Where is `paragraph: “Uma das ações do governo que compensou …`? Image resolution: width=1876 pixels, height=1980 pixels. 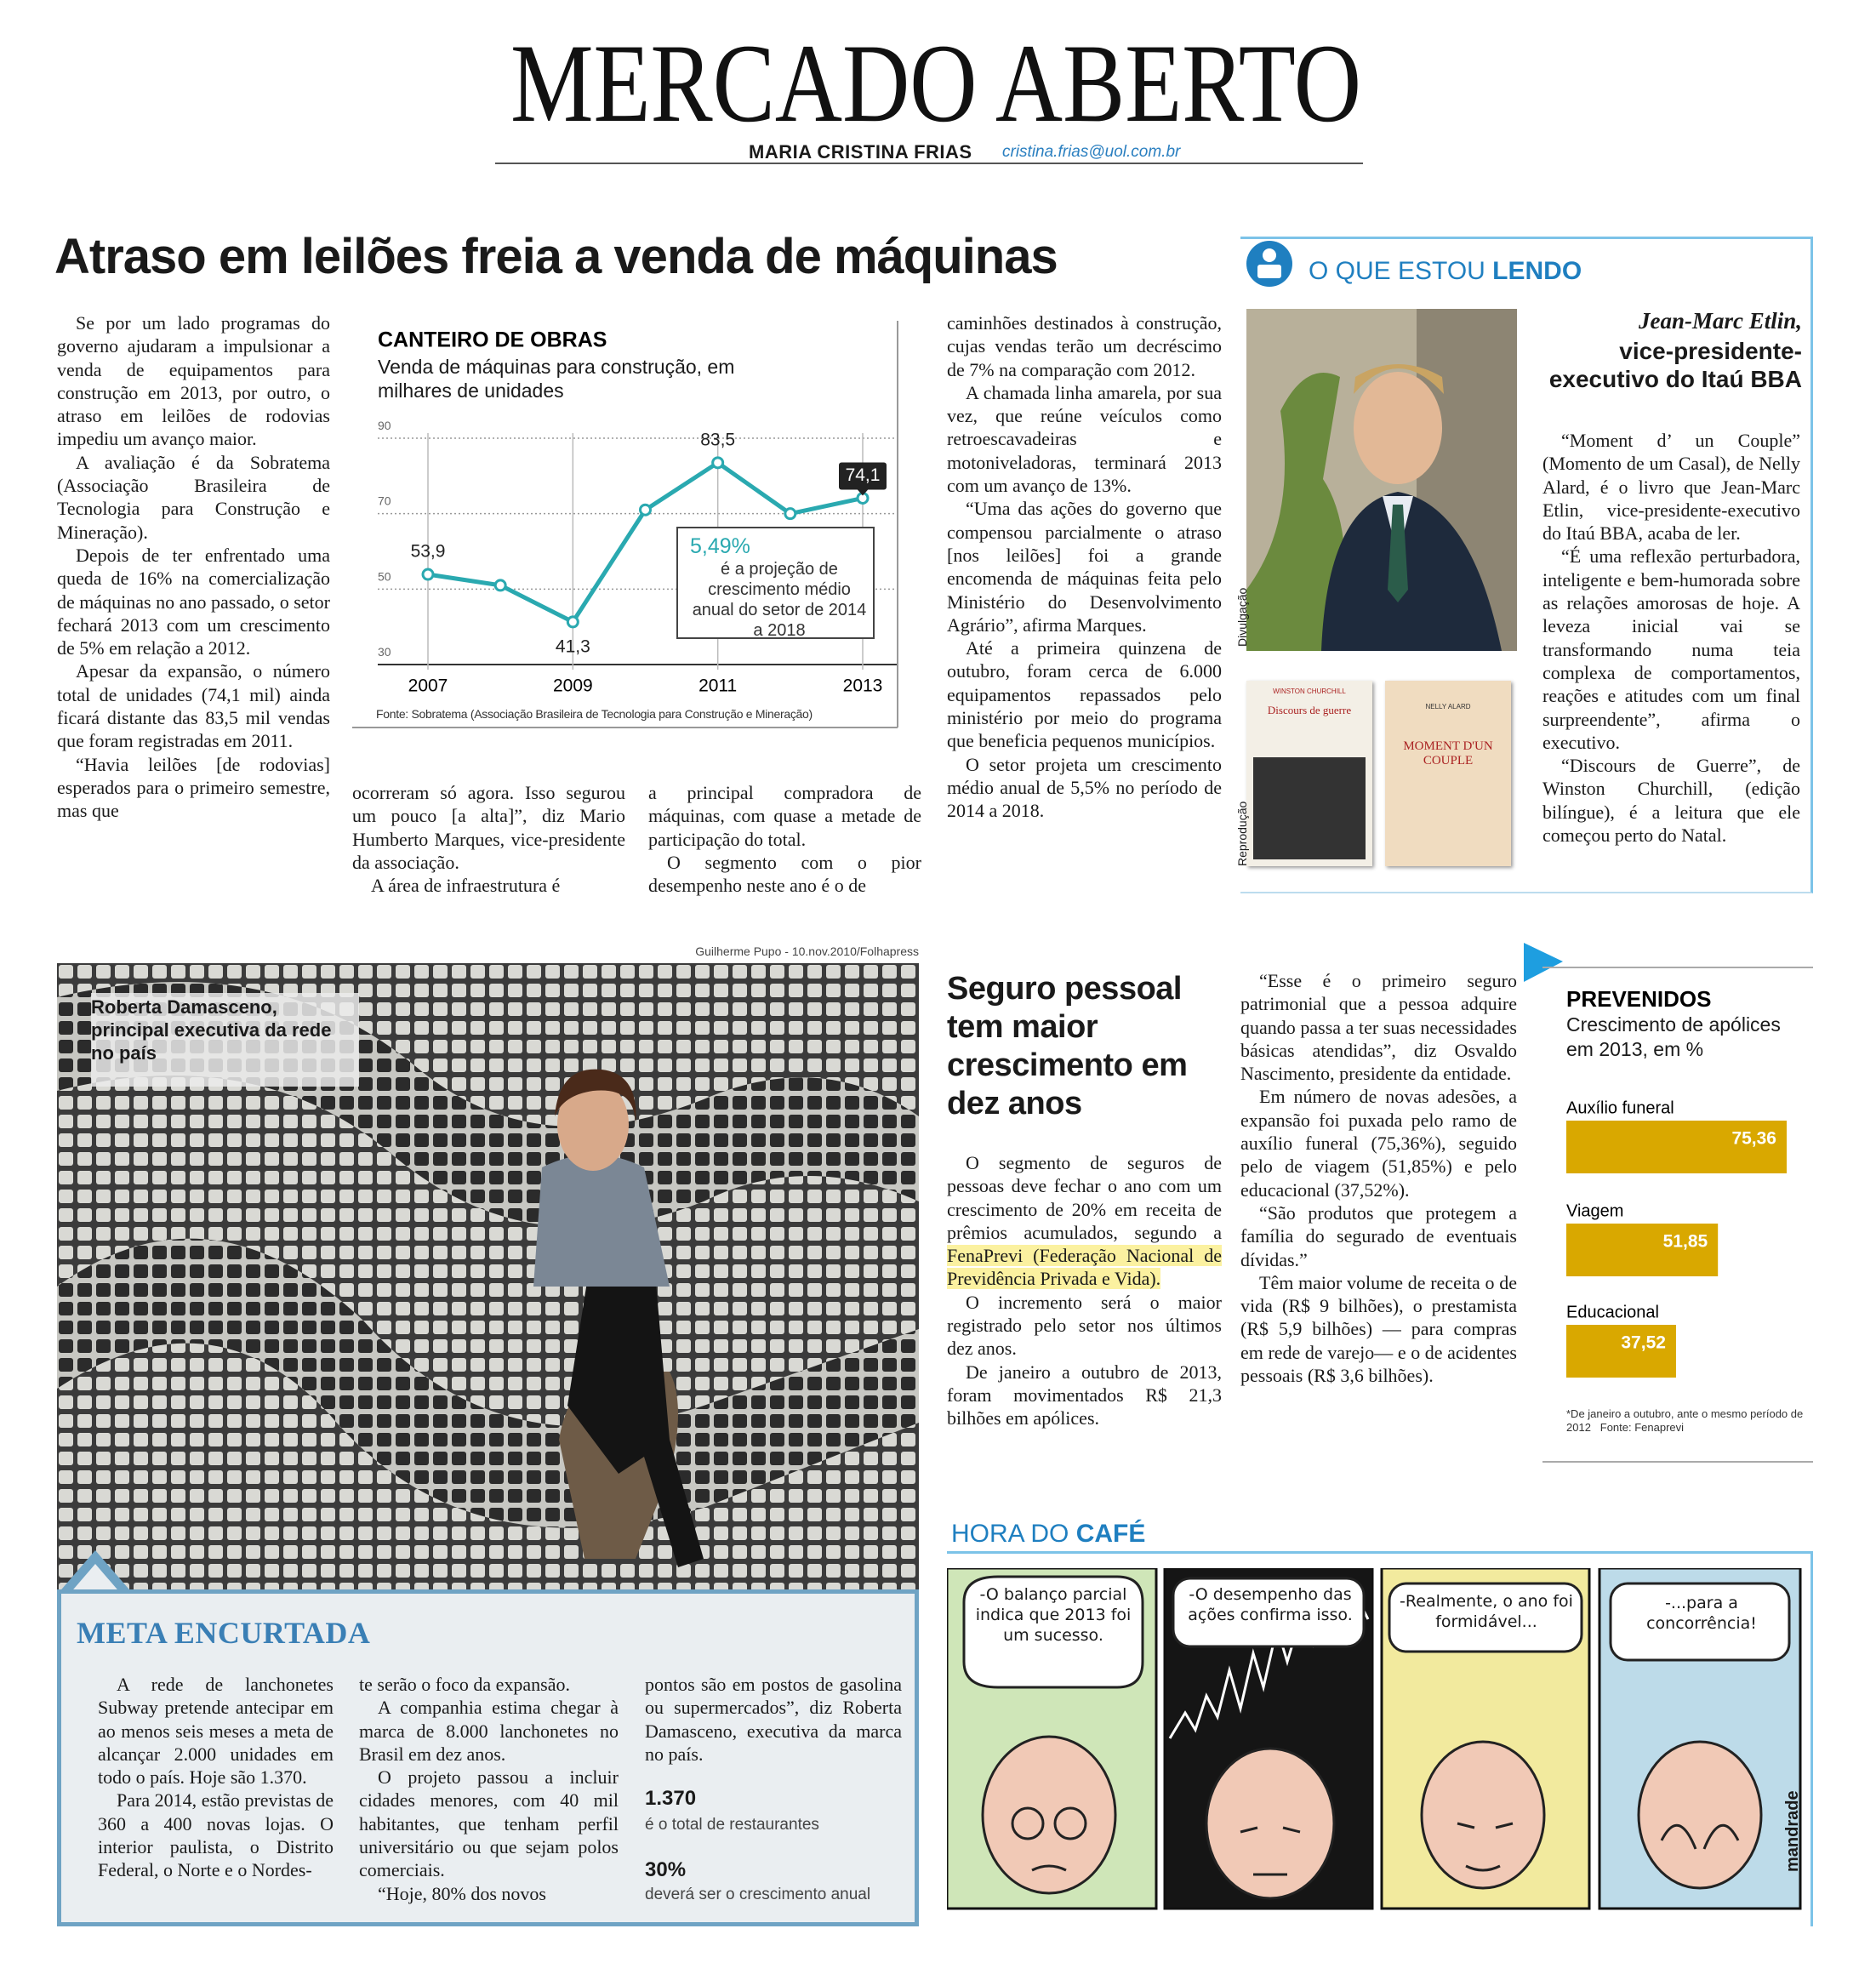 paragraph: “Uma das ações do governo que compensou … is located at coordinates (1084, 567).